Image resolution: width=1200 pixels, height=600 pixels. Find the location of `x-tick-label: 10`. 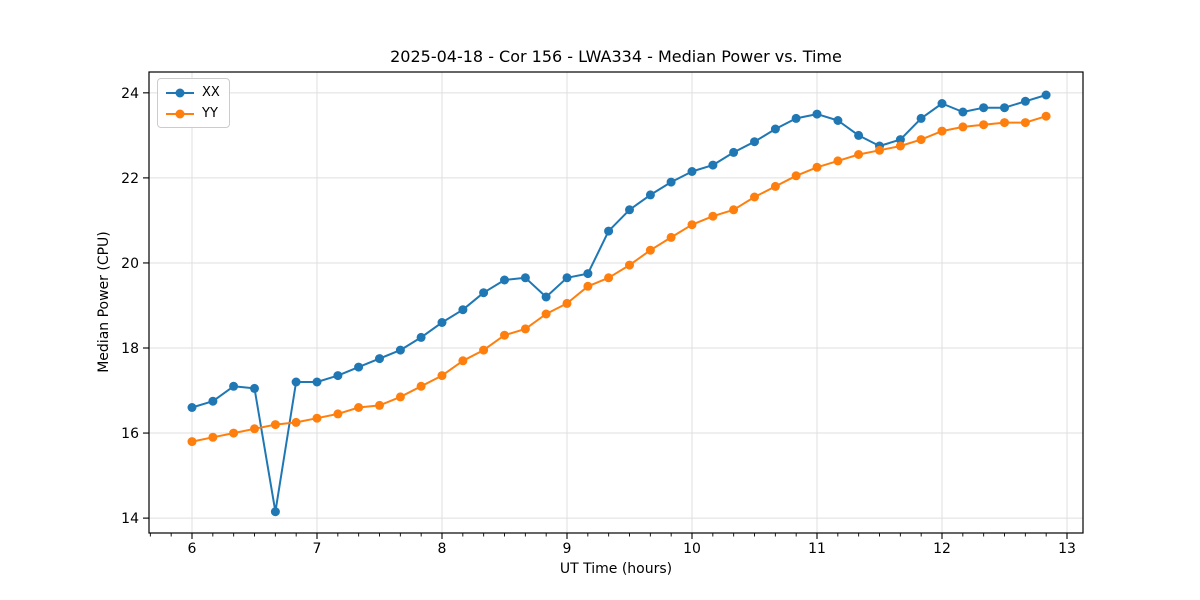

x-tick-label: 10 is located at coordinates (692, 549).